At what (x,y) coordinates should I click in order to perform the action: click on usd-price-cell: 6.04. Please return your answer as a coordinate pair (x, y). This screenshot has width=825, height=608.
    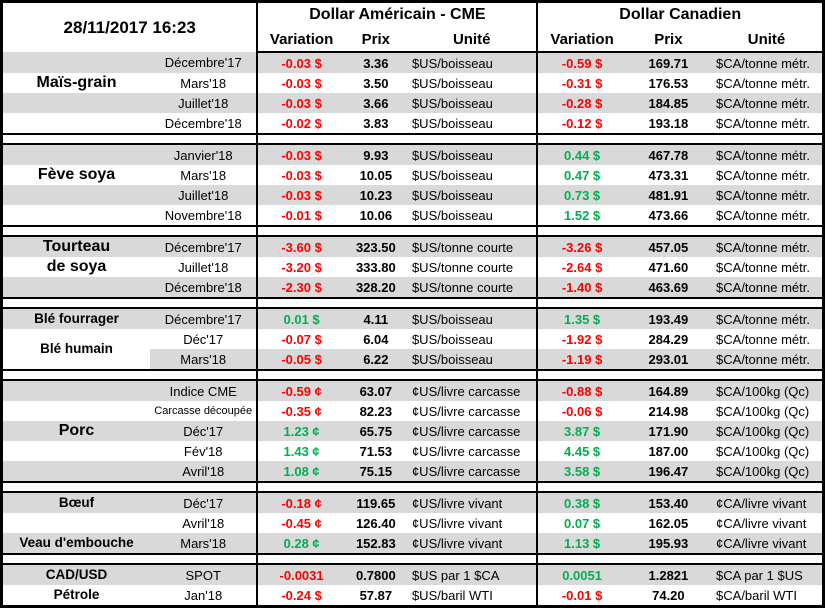
    Looking at the image, I should click on (376, 339).